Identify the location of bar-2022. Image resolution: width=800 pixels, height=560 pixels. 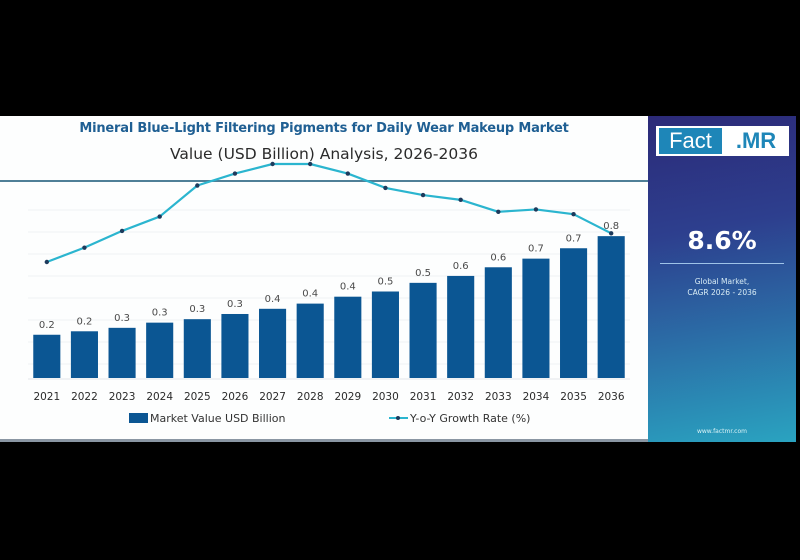
(84, 354).